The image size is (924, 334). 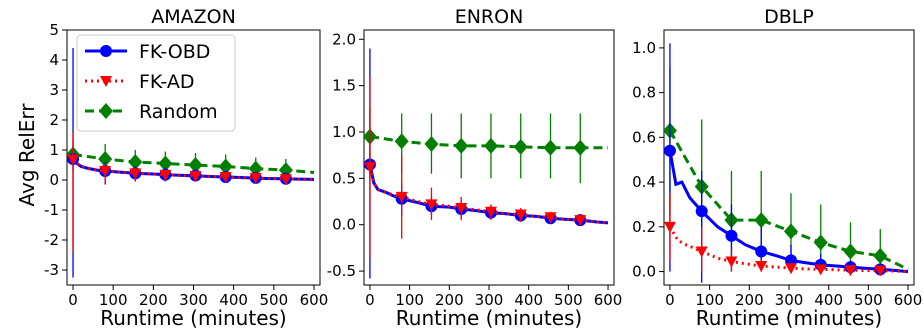 What do you see at coordinates (54, 90) in the screenshot?
I see `y-tick-label: 3` at bounding box center [54, 90].